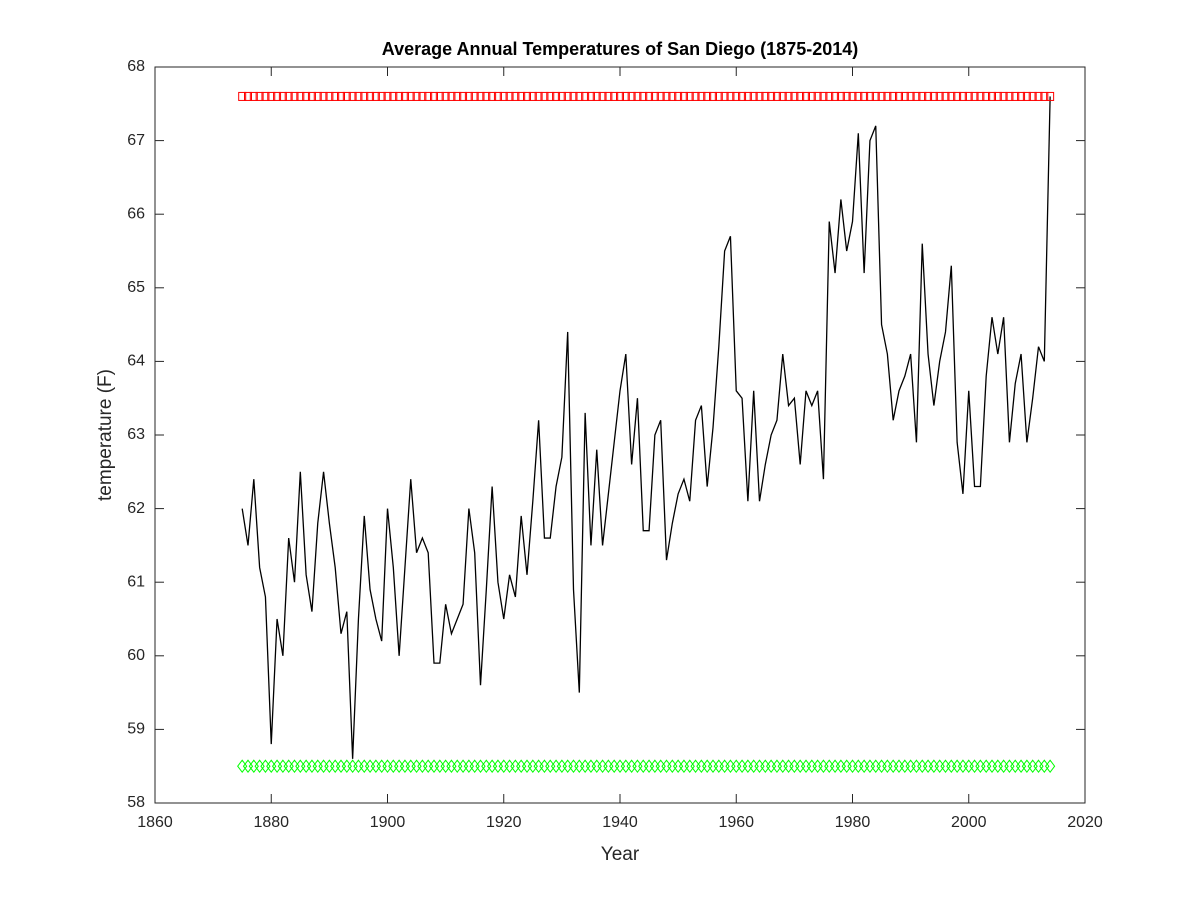 The height and width of the screenshot is (900, 1200). Describe the element at coordinates (155, 822) in the screenshot. I see `x-tick-label: 1860` at that location.